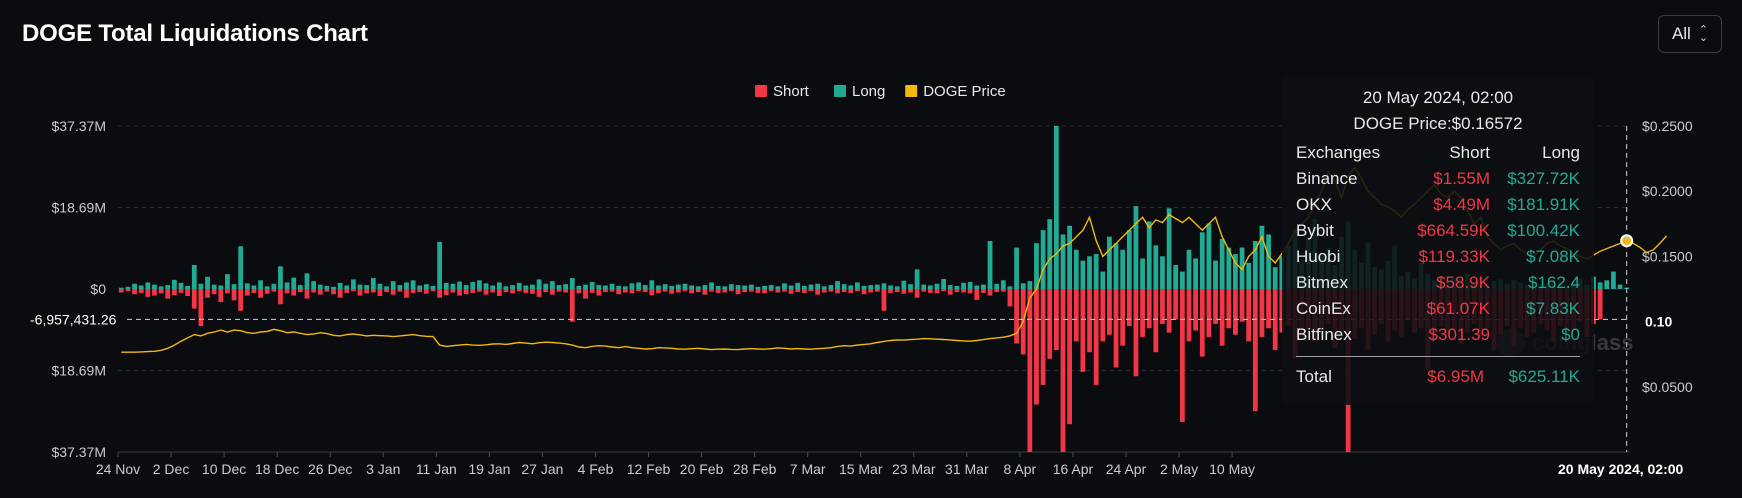 The image size is (1742, 498). I want to click on tooltip-total-row: Total $6.95M $625.11K, so click(1438, 377).